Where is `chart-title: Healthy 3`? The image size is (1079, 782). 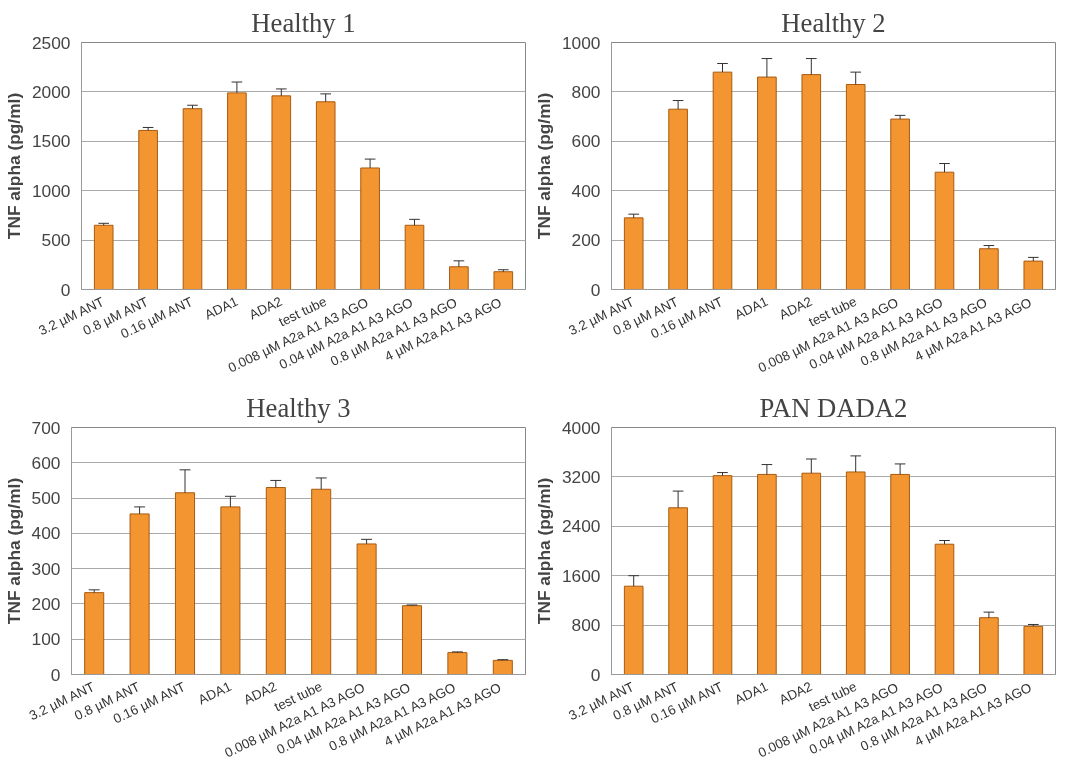
chart-title: Healthy 3 is located at coordinates (298, 407).